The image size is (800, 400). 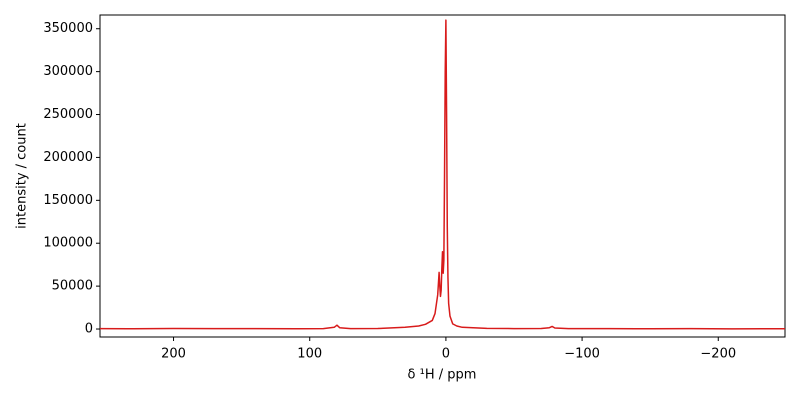 What do you see at coordinates (68, 200) in the screenshot?
I see `y-tick-label: 150000` at bounding box center [68, 200].